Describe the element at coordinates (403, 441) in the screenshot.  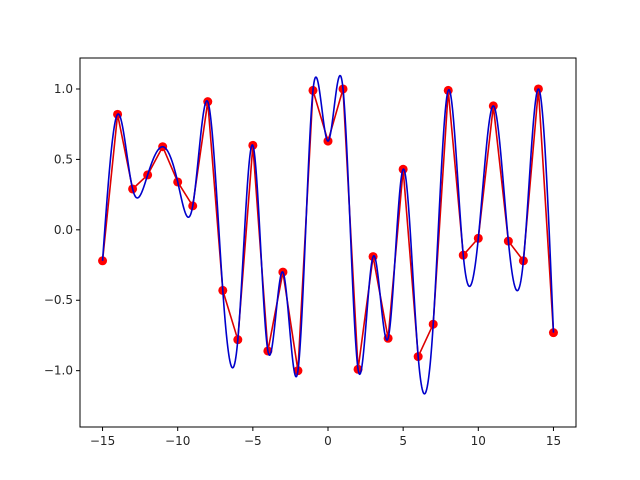
I see `x-tick-label: 5` at that location.